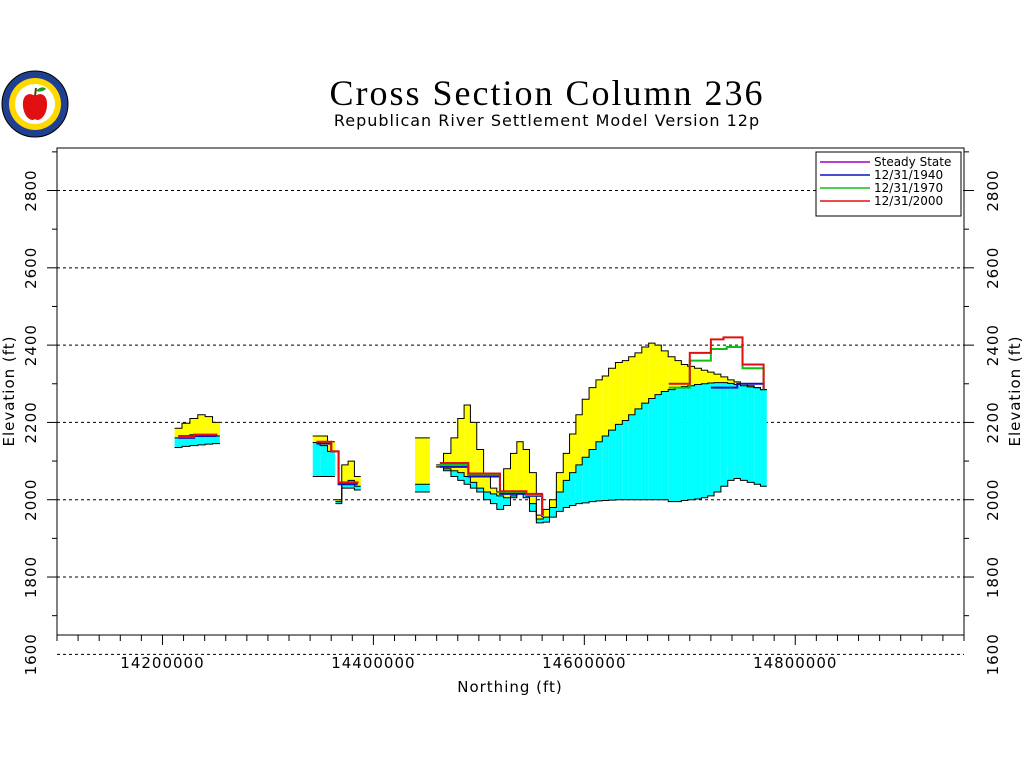 The image size is (1024, 768). What do you see at coordinates (31, 577) in the screenshot?
I see `y-tick-label-left: 1800` at bounding box center [31, 577].